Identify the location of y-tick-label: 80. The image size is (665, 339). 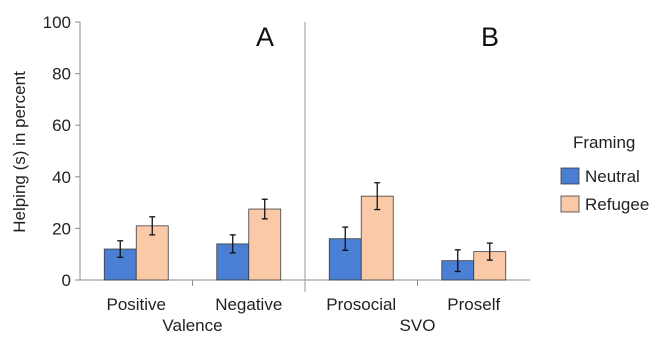
(61, 74).